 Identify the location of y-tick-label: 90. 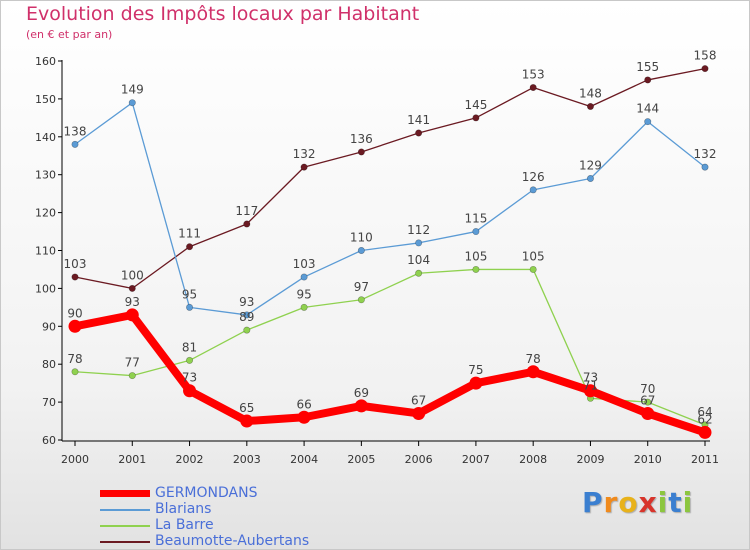
(49, 326).